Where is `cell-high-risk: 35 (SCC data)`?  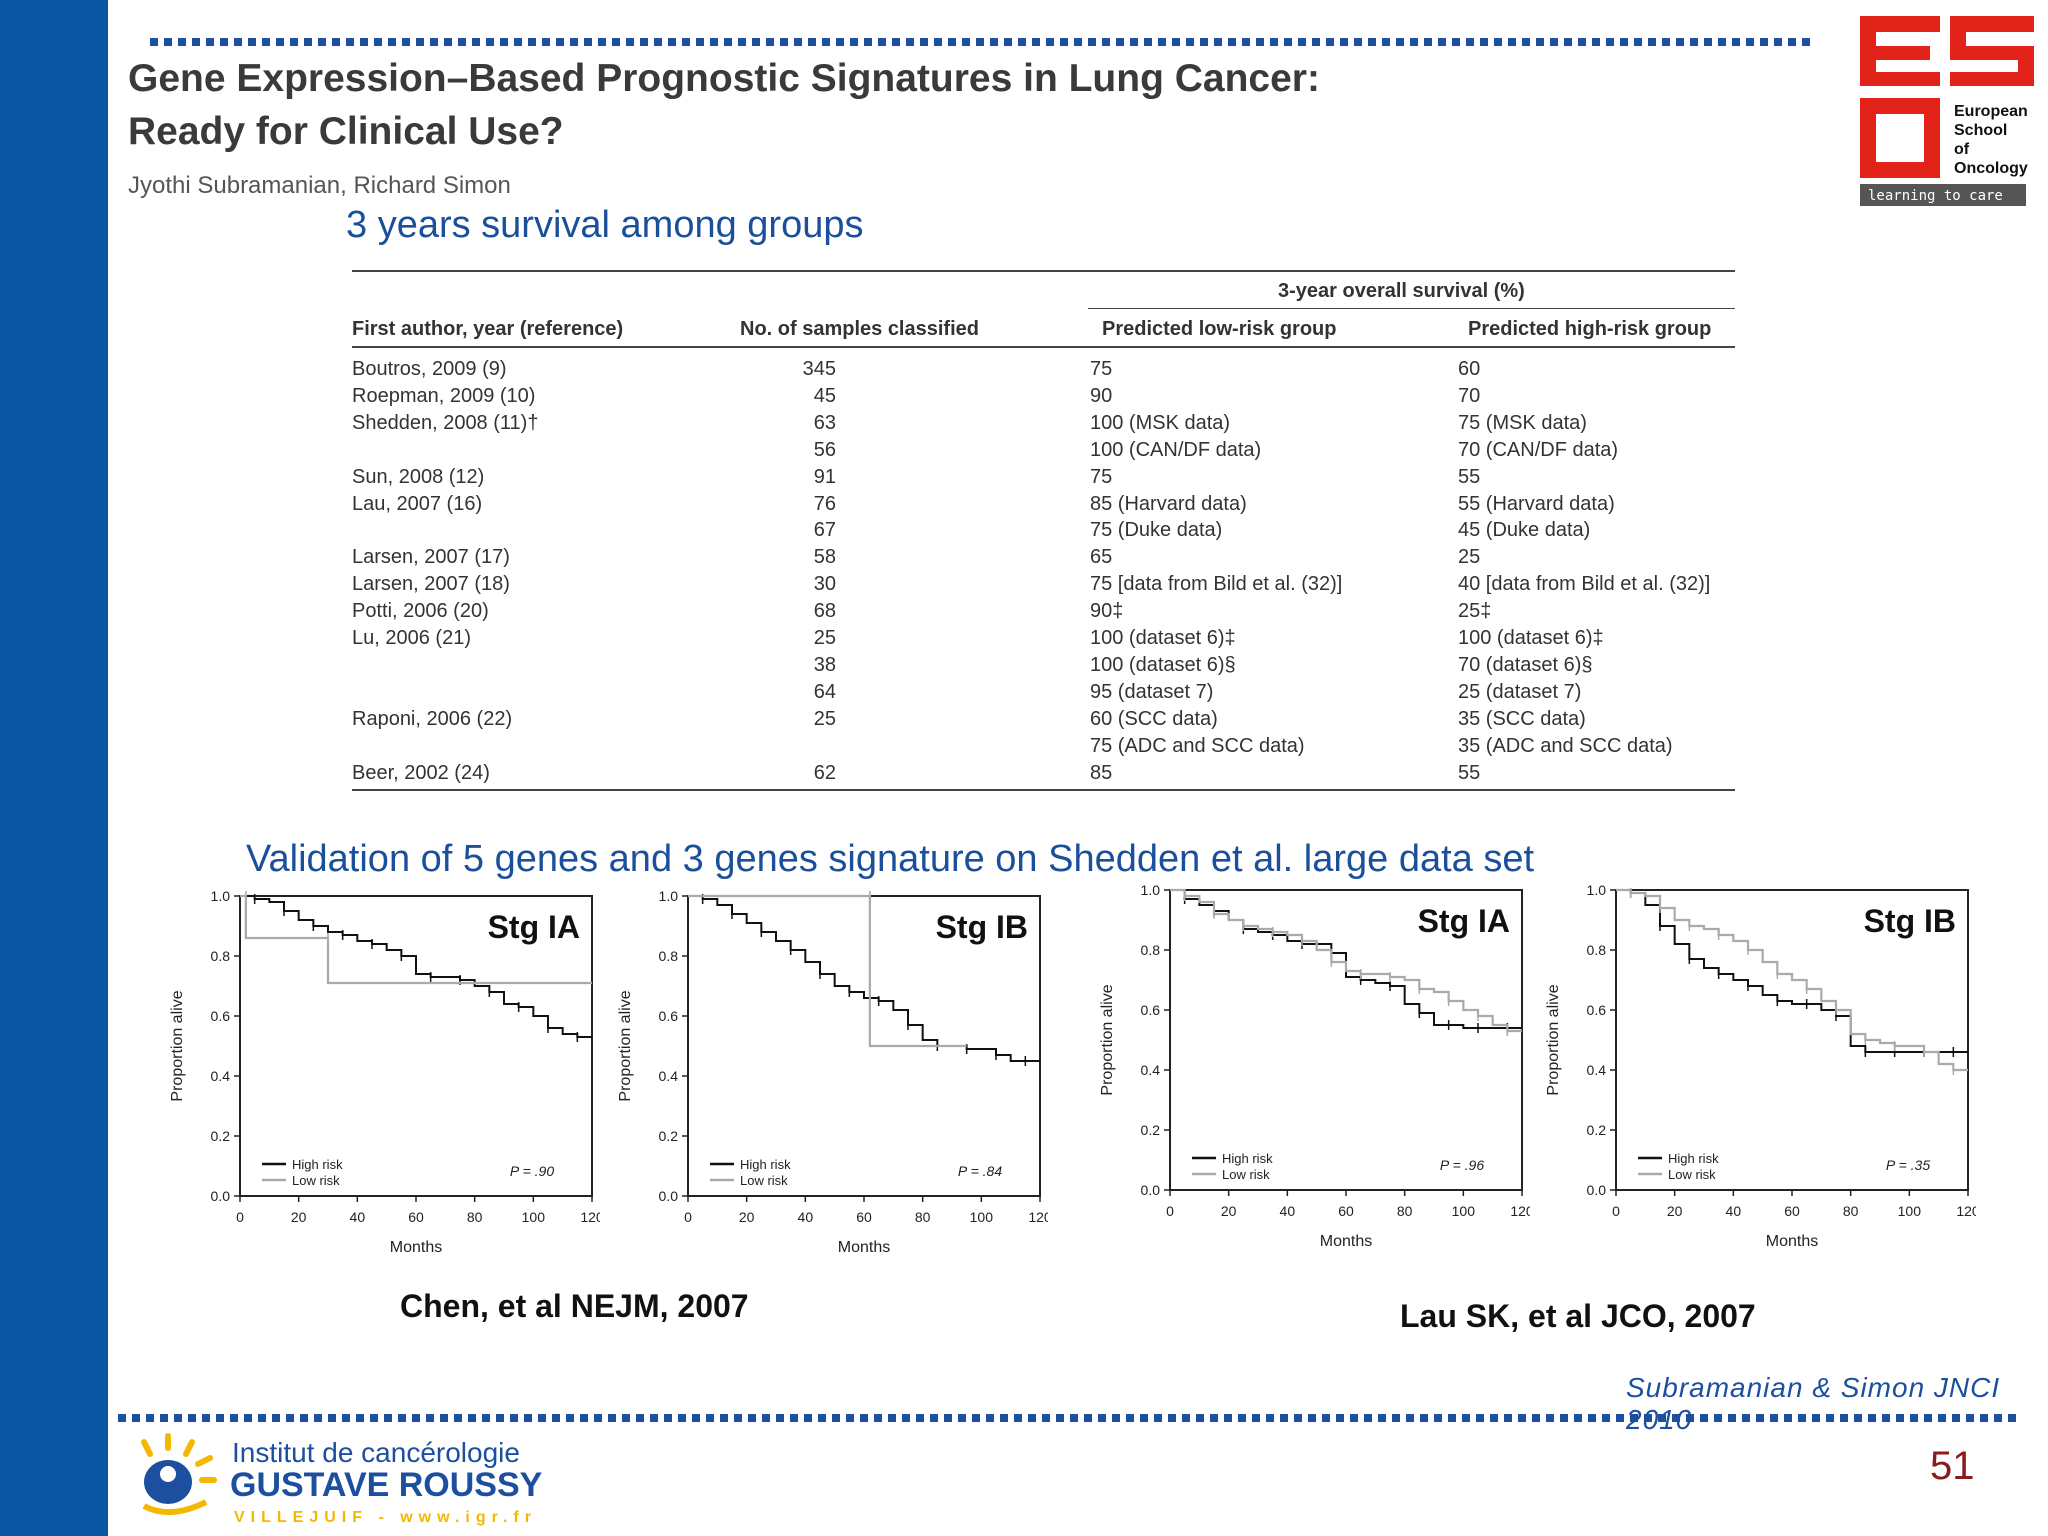
cell-high-risk: 35 (SCC data) is located at coordinates (1522, 718).